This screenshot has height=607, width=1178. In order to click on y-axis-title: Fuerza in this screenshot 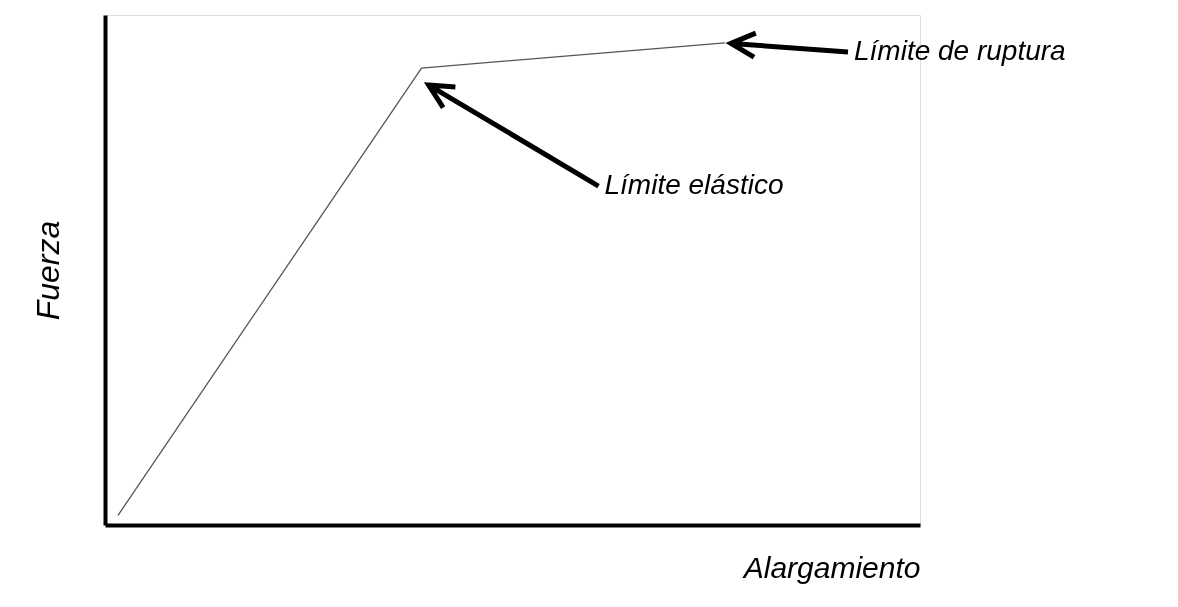, I will do `click(47, 270)`.